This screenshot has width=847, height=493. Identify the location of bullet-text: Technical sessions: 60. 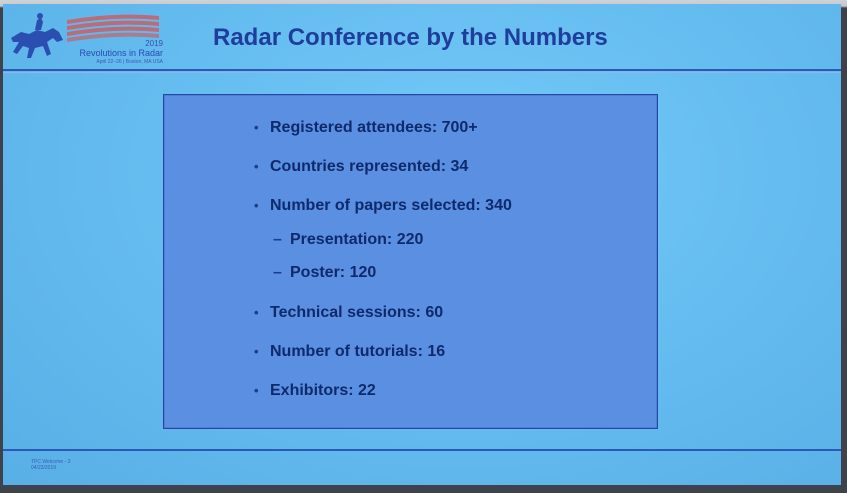
(357, 312).